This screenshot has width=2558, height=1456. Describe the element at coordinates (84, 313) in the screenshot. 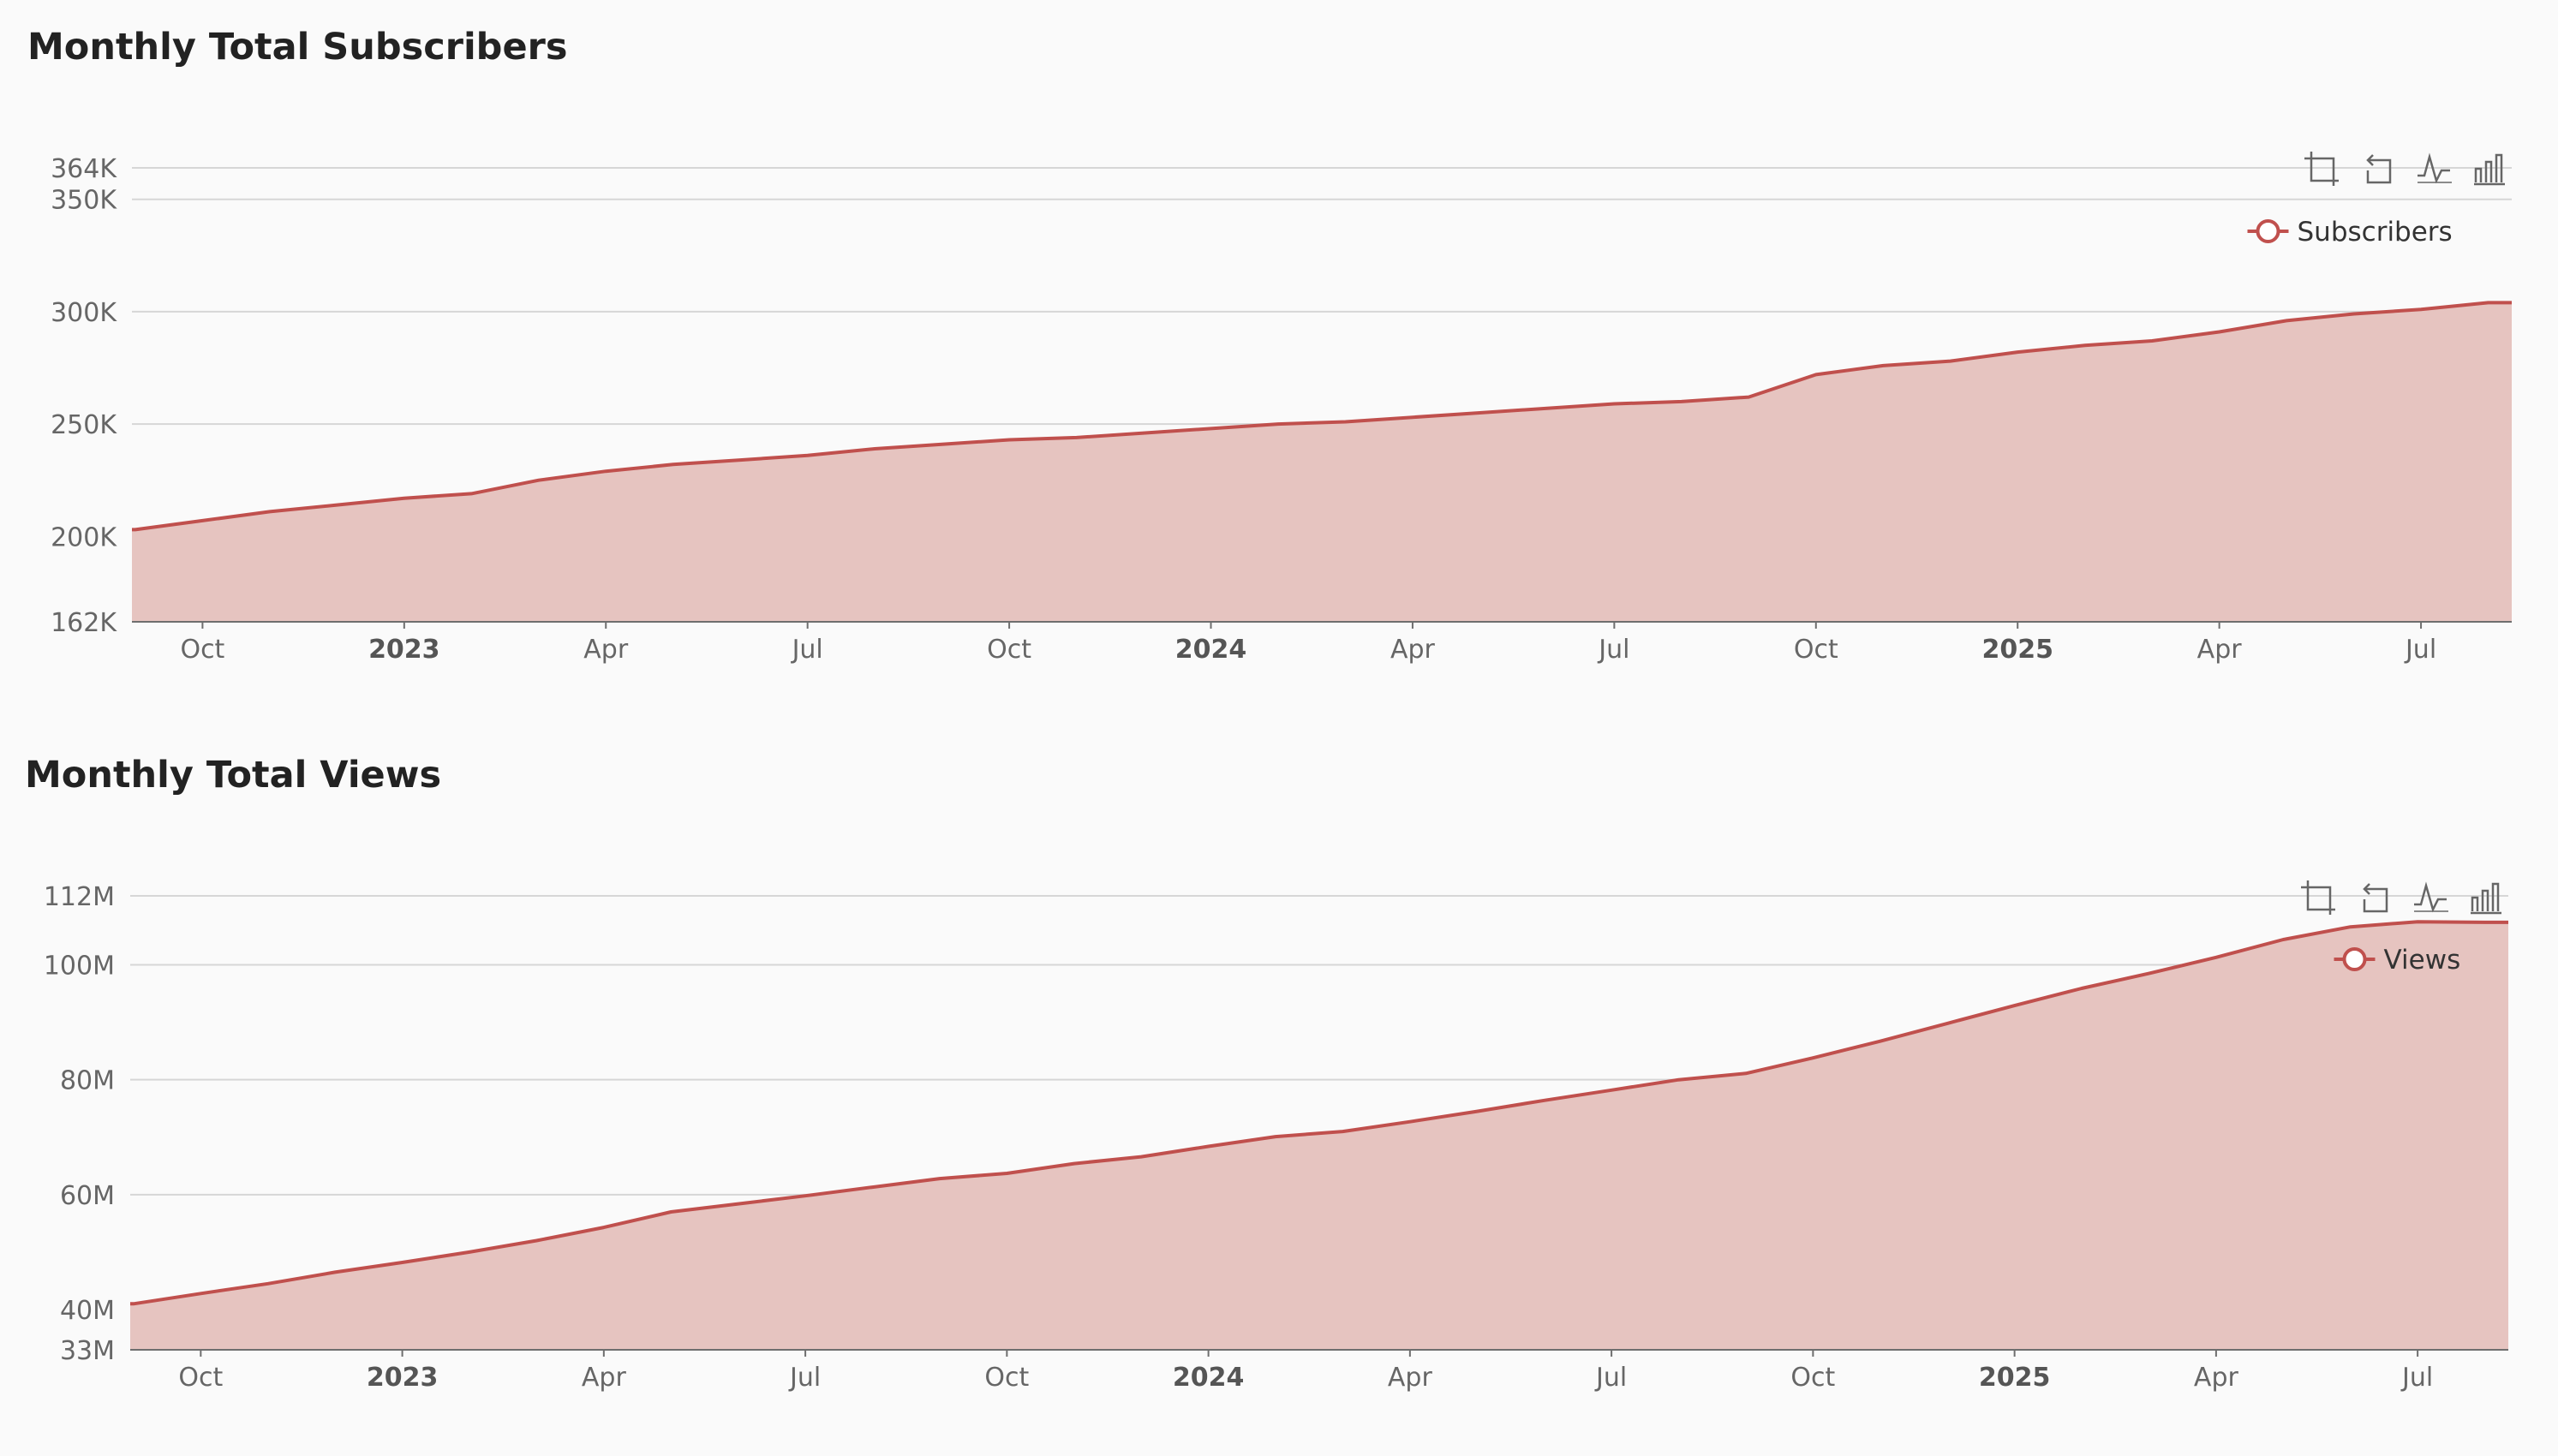

I see `y-tick-label: 300K` at that location.